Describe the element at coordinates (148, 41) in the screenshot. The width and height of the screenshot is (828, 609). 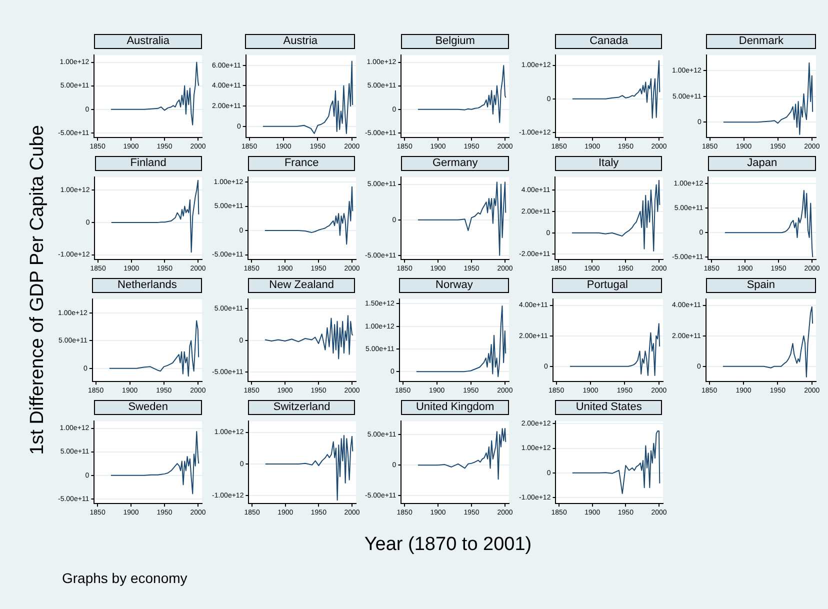
I see `chart-title: Australia` at that location.